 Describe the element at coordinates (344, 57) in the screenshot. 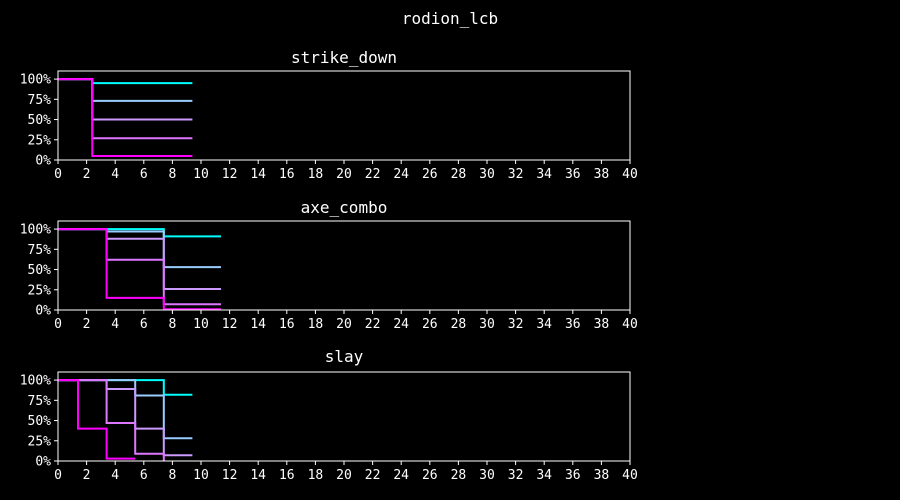

I see `subplot-title: strike_down` at that location.